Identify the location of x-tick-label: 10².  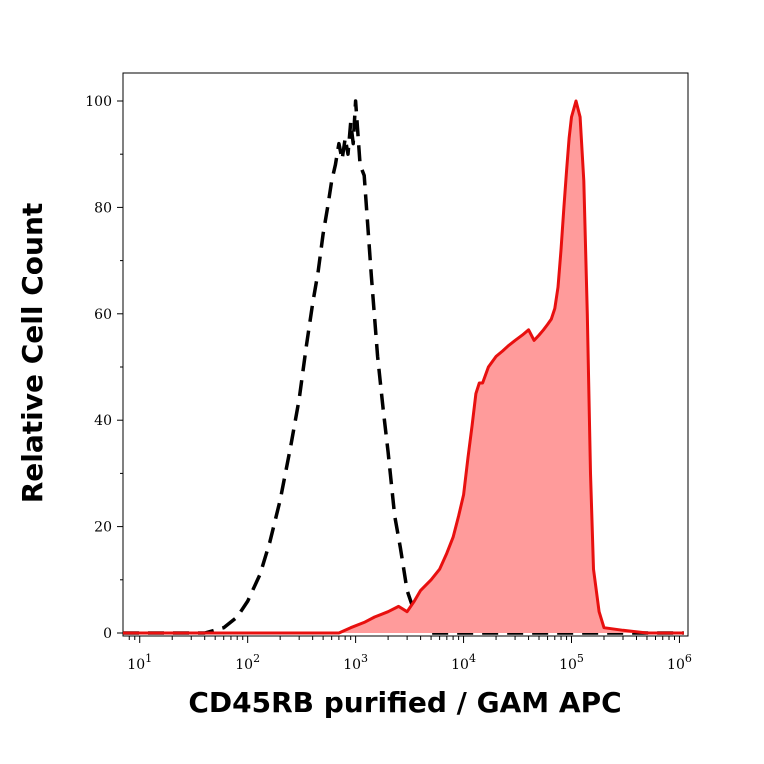
(247, 662).